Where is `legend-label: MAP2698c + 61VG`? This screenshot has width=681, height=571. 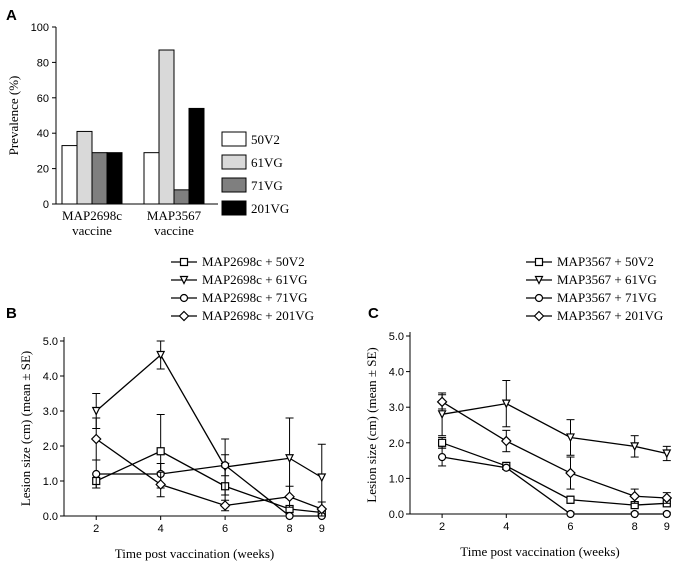
legend-label: MAP2698c + 61VG is located at coordinates (255, 279).